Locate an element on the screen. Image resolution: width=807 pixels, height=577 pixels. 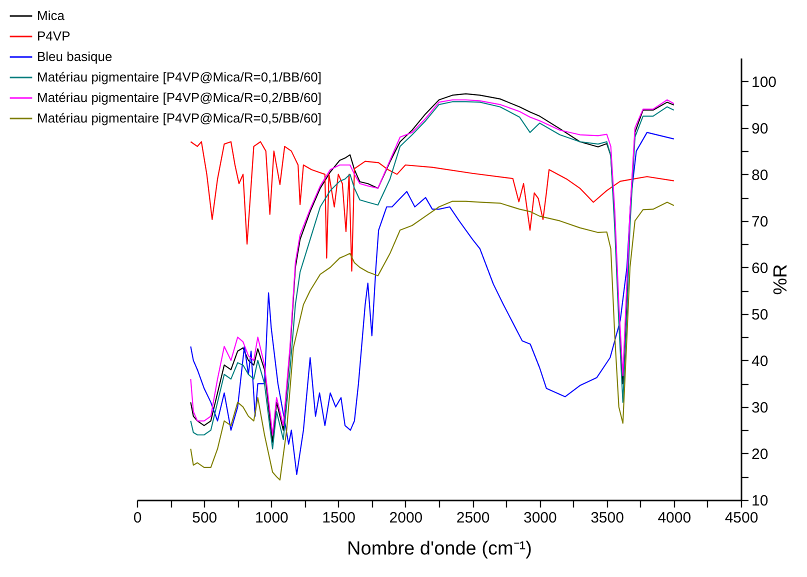
x-tick-label: 2500 is located at coordinates (473, 518).